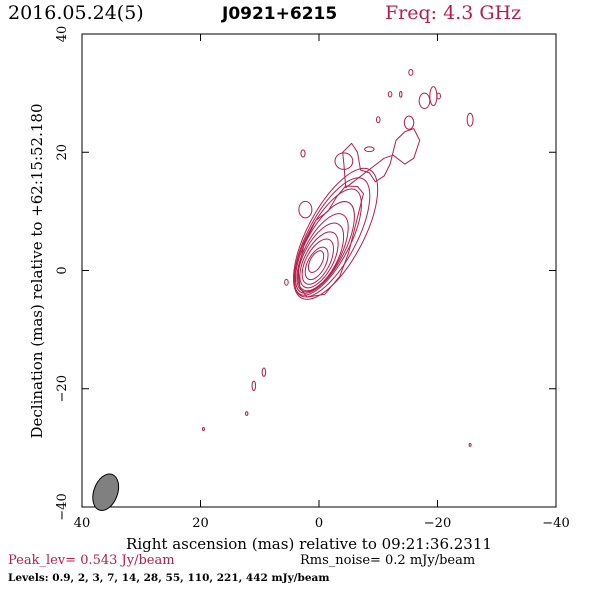 The height and width of the screenshot is (590, 590). What do you see at coordinates (200, 523) in the screenshot?
I see `x-tick-label: 20` at bounding box center [200, 523].